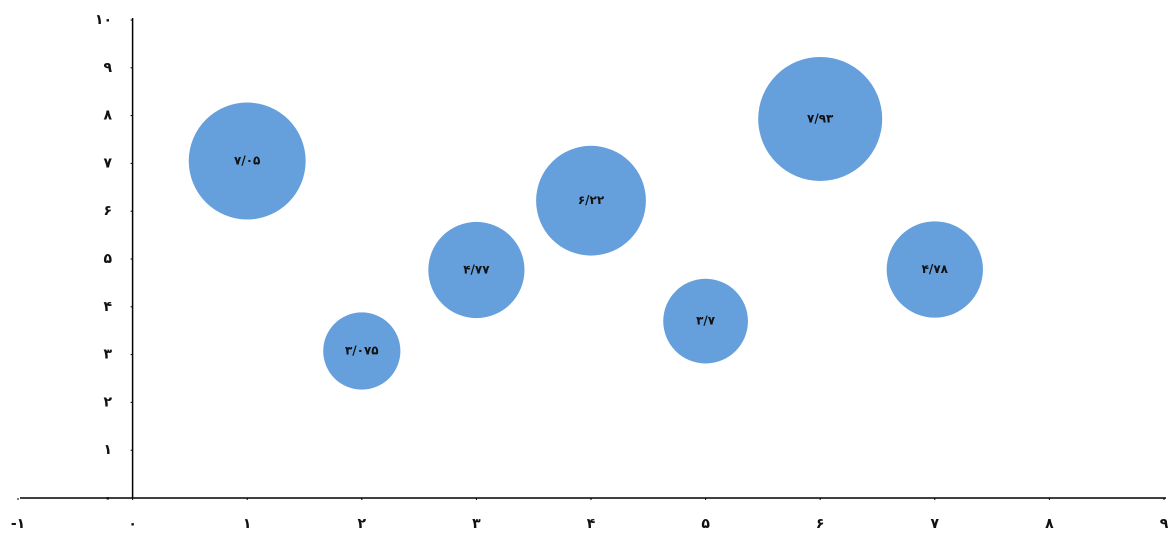  I want to click on x-tick-label: -۱, so click(18, 524).